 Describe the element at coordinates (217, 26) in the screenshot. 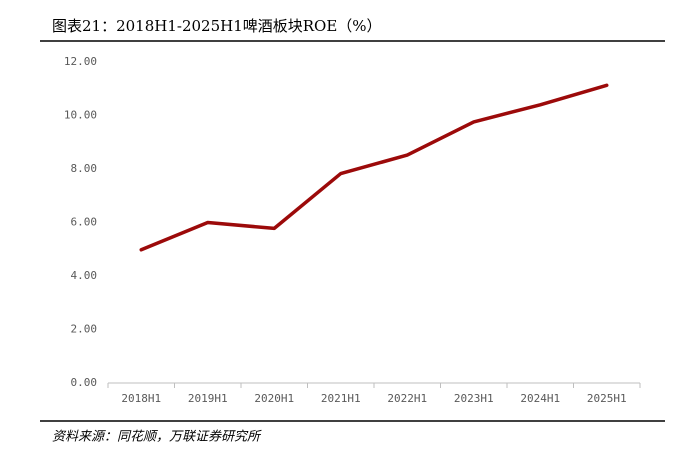

I see `chart-title: 图表21：2018H1-2025H1啤酒板块ROE（%）` at that location.